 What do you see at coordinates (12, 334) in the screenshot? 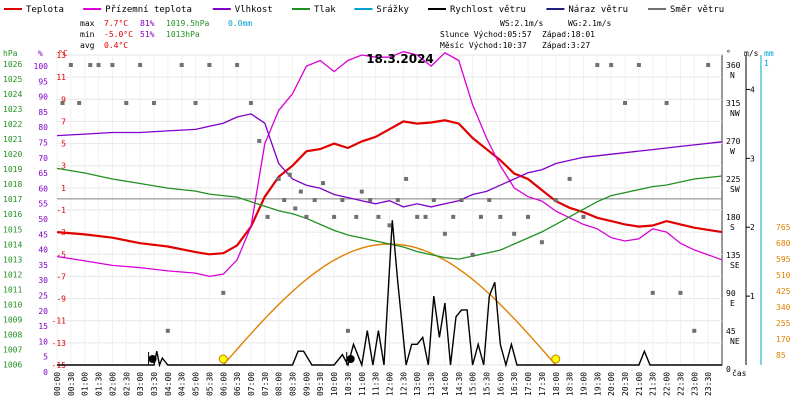
I see `axis-hpa-tick: 1008` at bounding box center [12, 334].